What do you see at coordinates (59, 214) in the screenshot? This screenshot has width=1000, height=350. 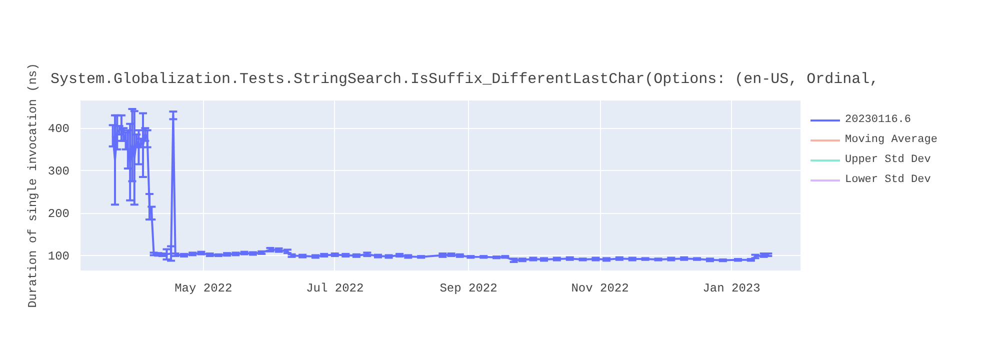 I see `y-tick-label: 200` at bounding box center [59, 214].